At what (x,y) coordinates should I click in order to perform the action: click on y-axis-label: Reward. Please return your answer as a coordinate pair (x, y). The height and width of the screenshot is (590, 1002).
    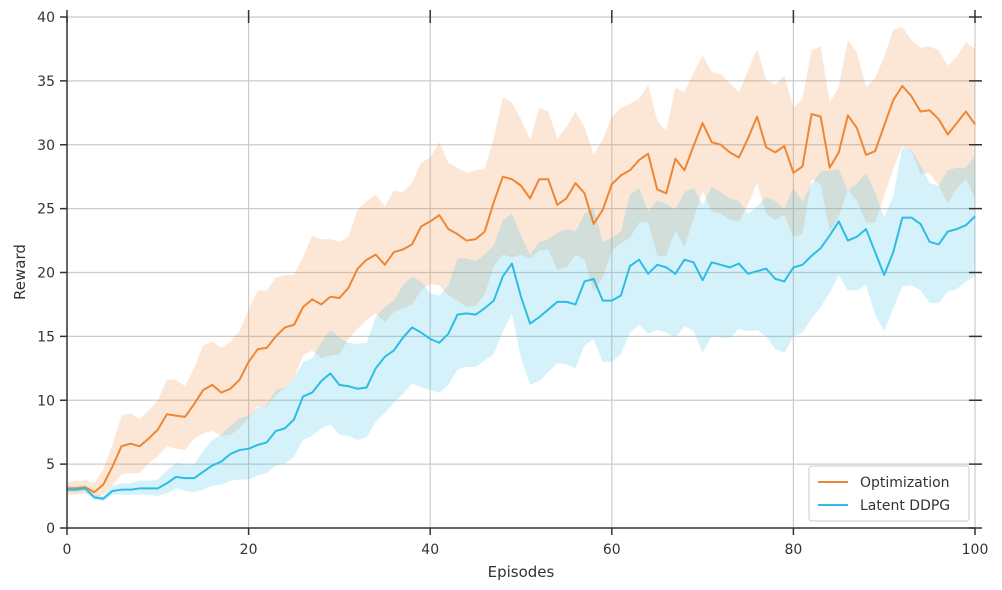
    Looking at the image, I should click on (20, 272).